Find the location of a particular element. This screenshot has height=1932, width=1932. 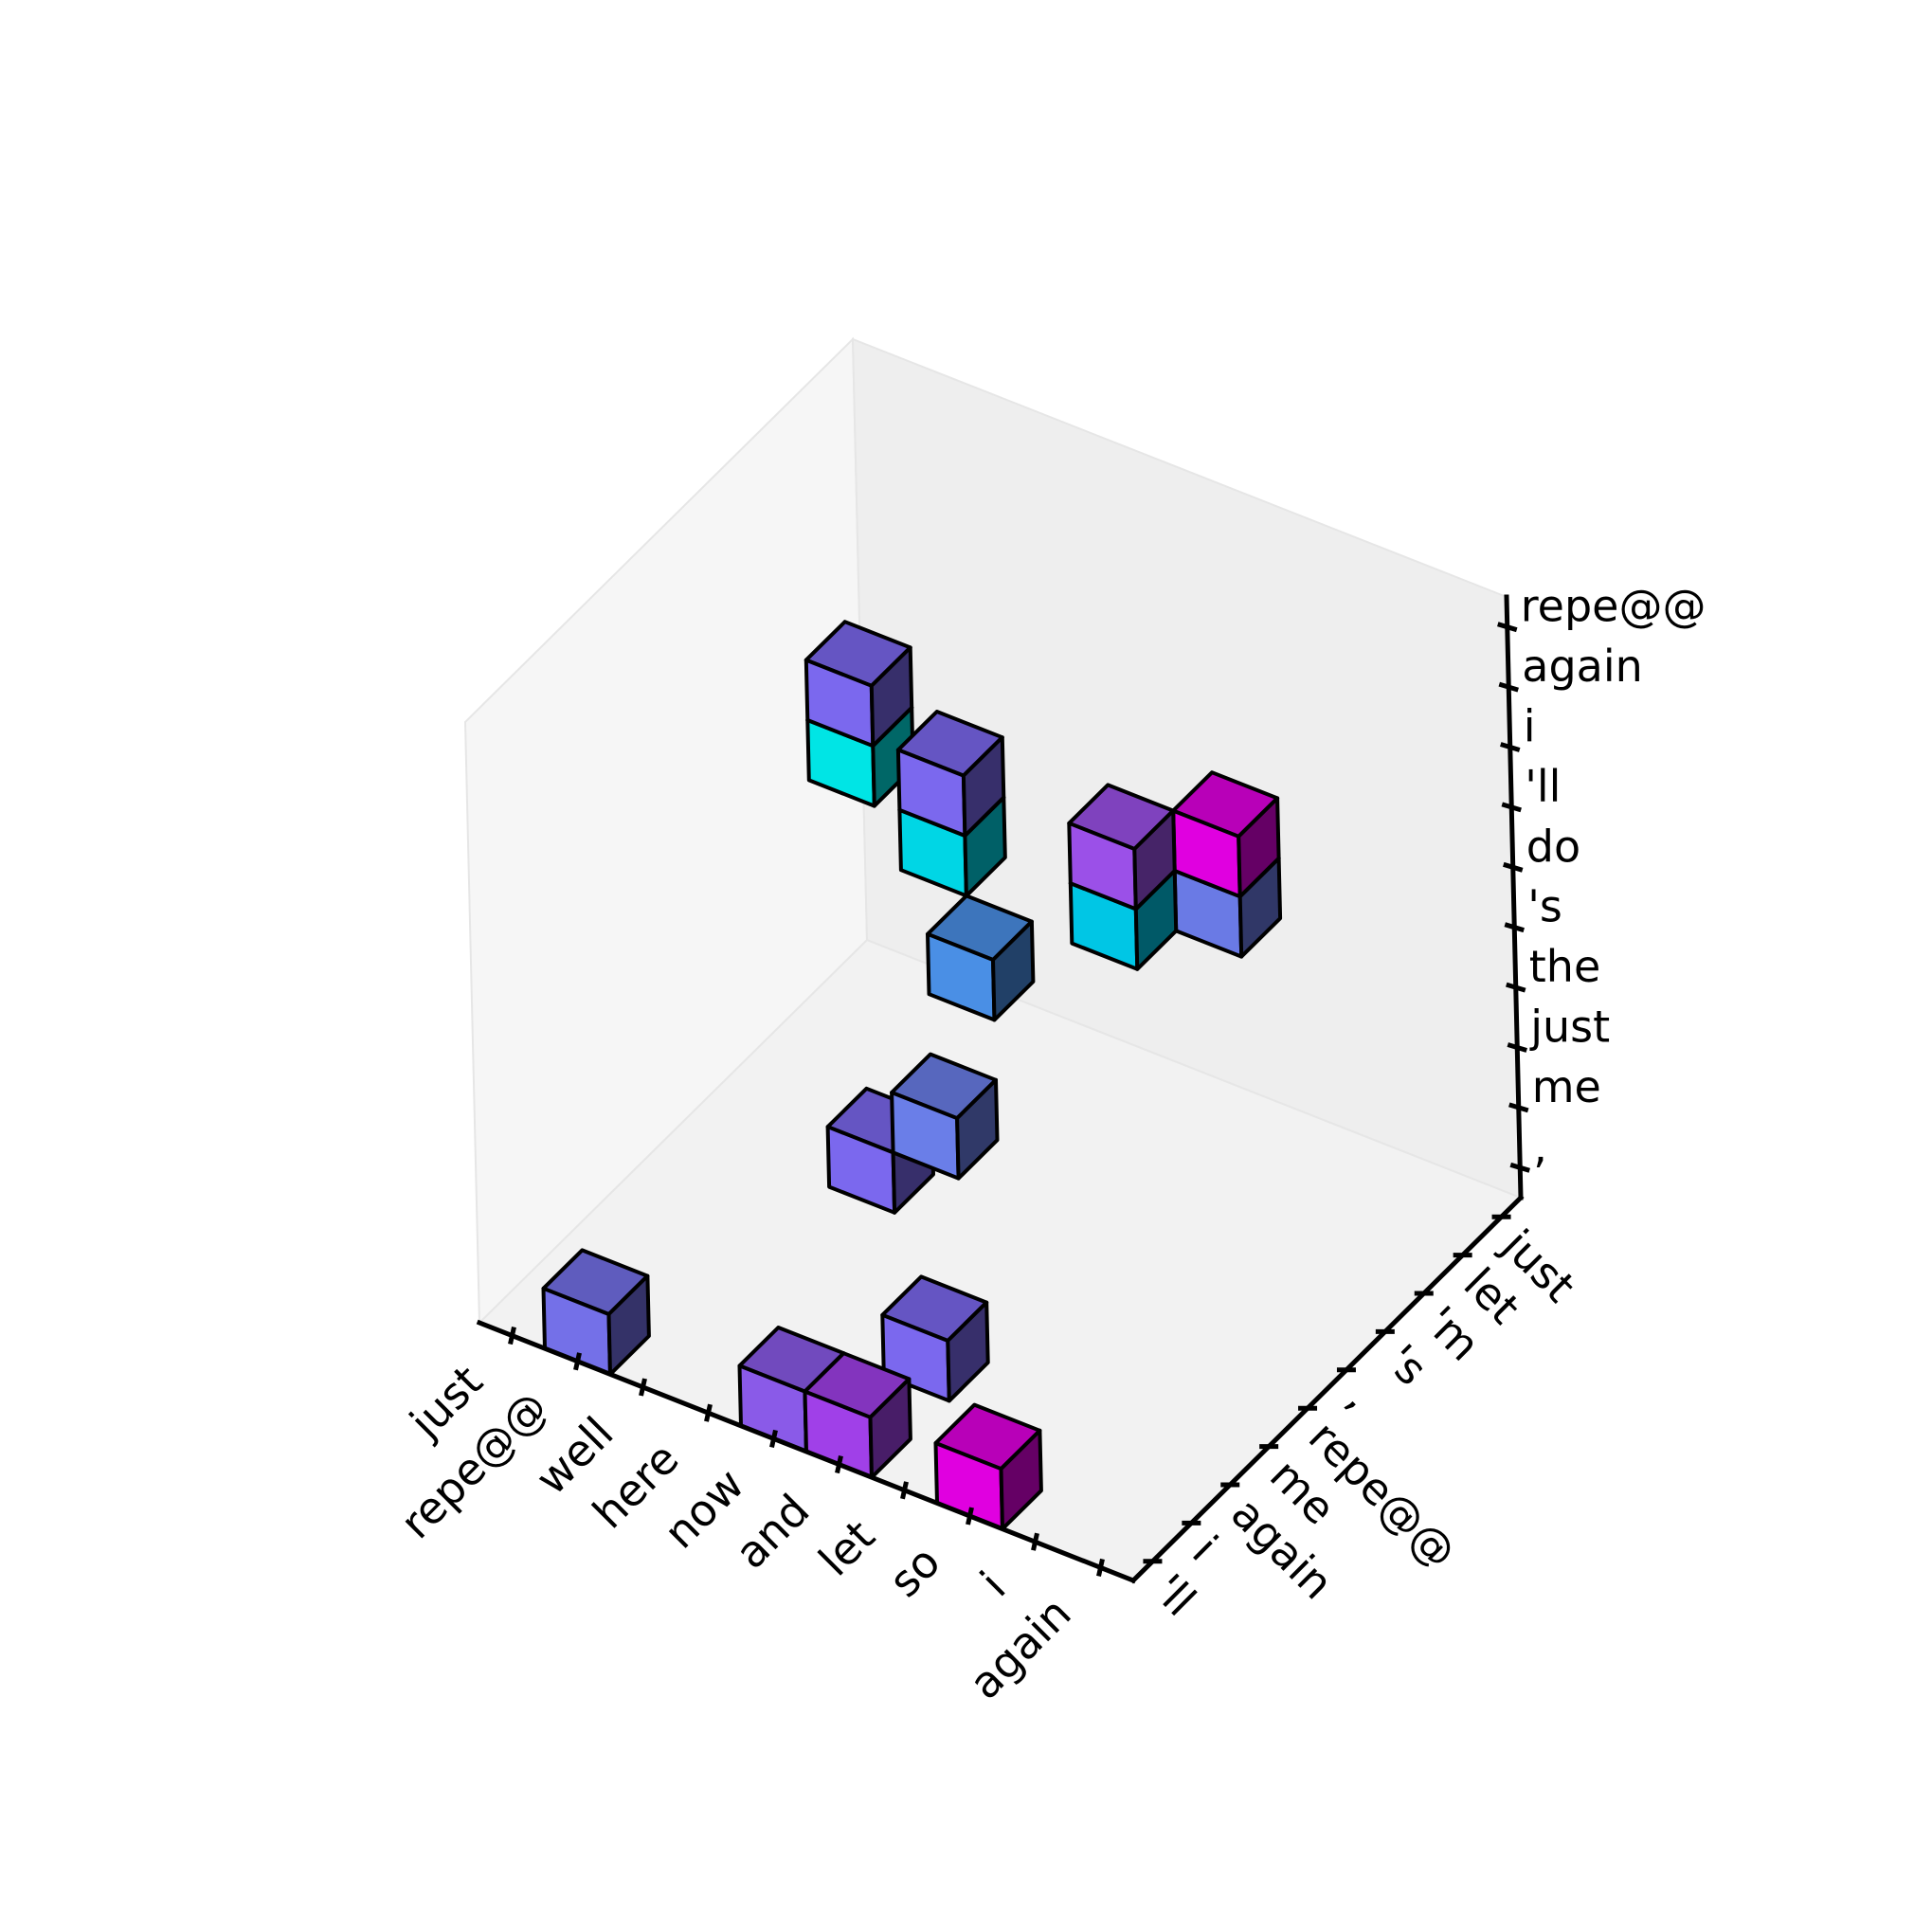

z-axis-line is located at coordinates (1514, 897).